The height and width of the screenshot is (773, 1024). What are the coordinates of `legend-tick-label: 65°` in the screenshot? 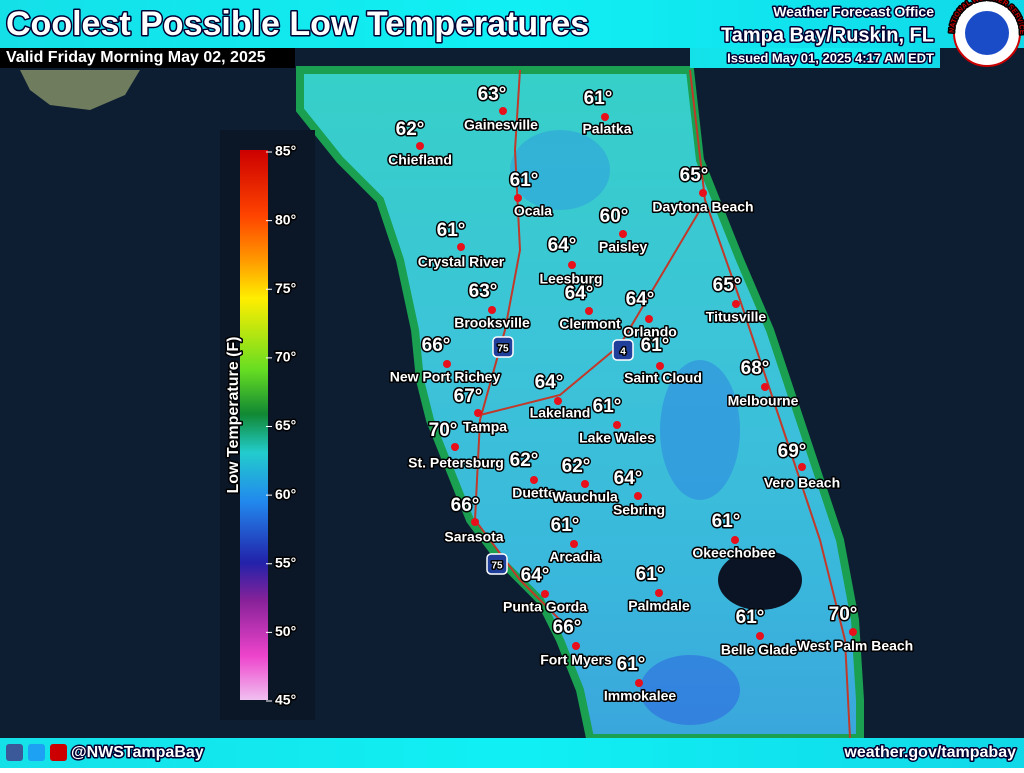 It's located at (285, 425).